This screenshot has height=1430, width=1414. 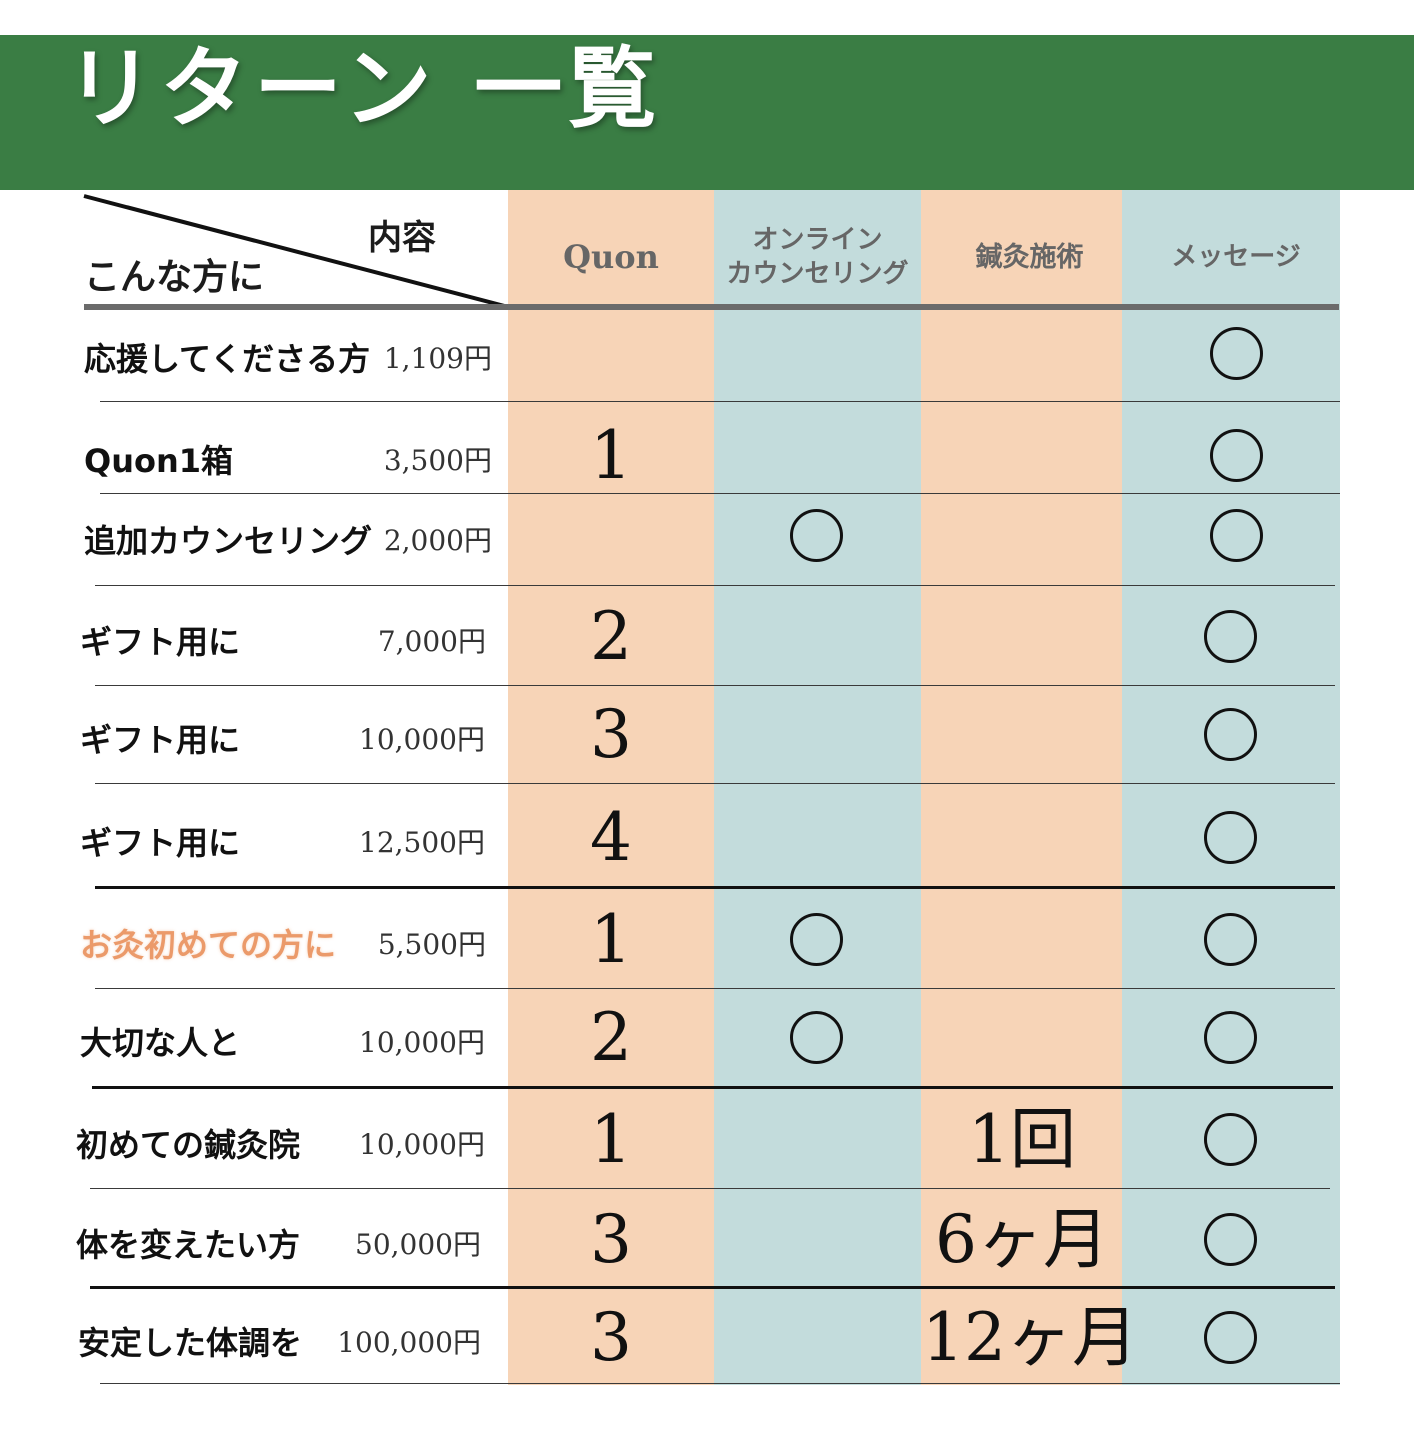 What do you see at coordinates (1231, 787) in the screenshot?
I see `column-message-background` at bounding box center [1231, 787].